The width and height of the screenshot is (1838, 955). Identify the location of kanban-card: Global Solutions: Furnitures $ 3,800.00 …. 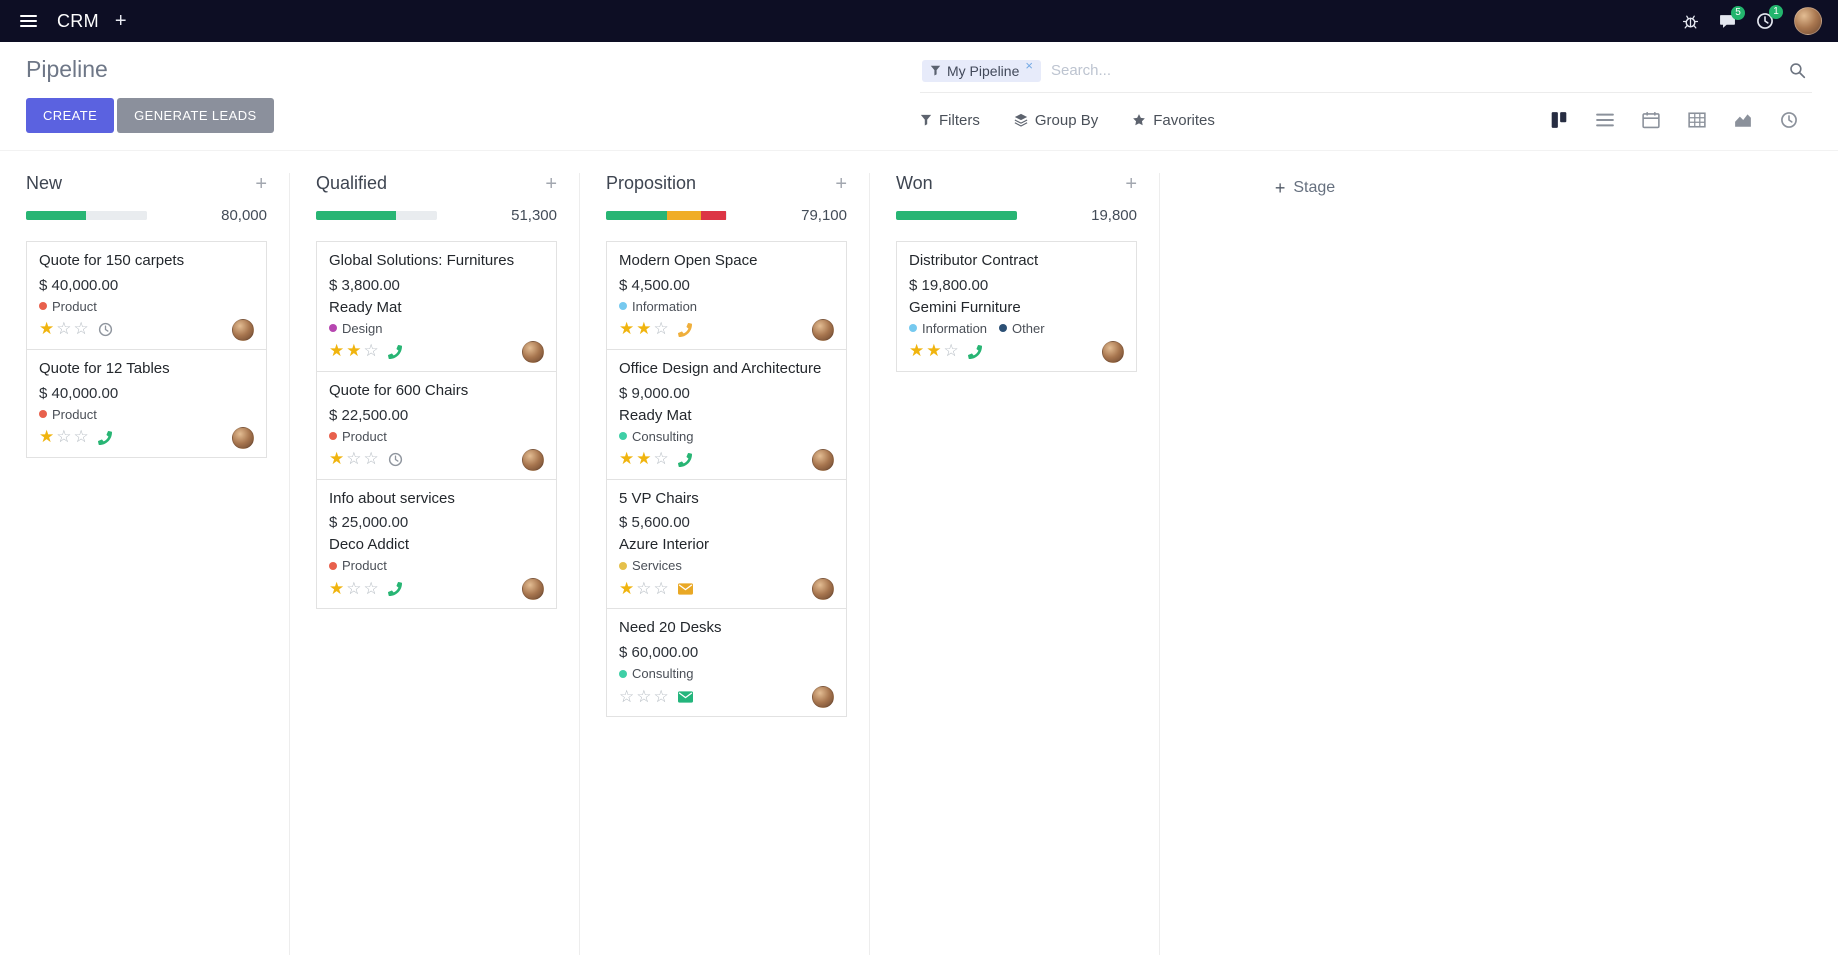
(436, 306).